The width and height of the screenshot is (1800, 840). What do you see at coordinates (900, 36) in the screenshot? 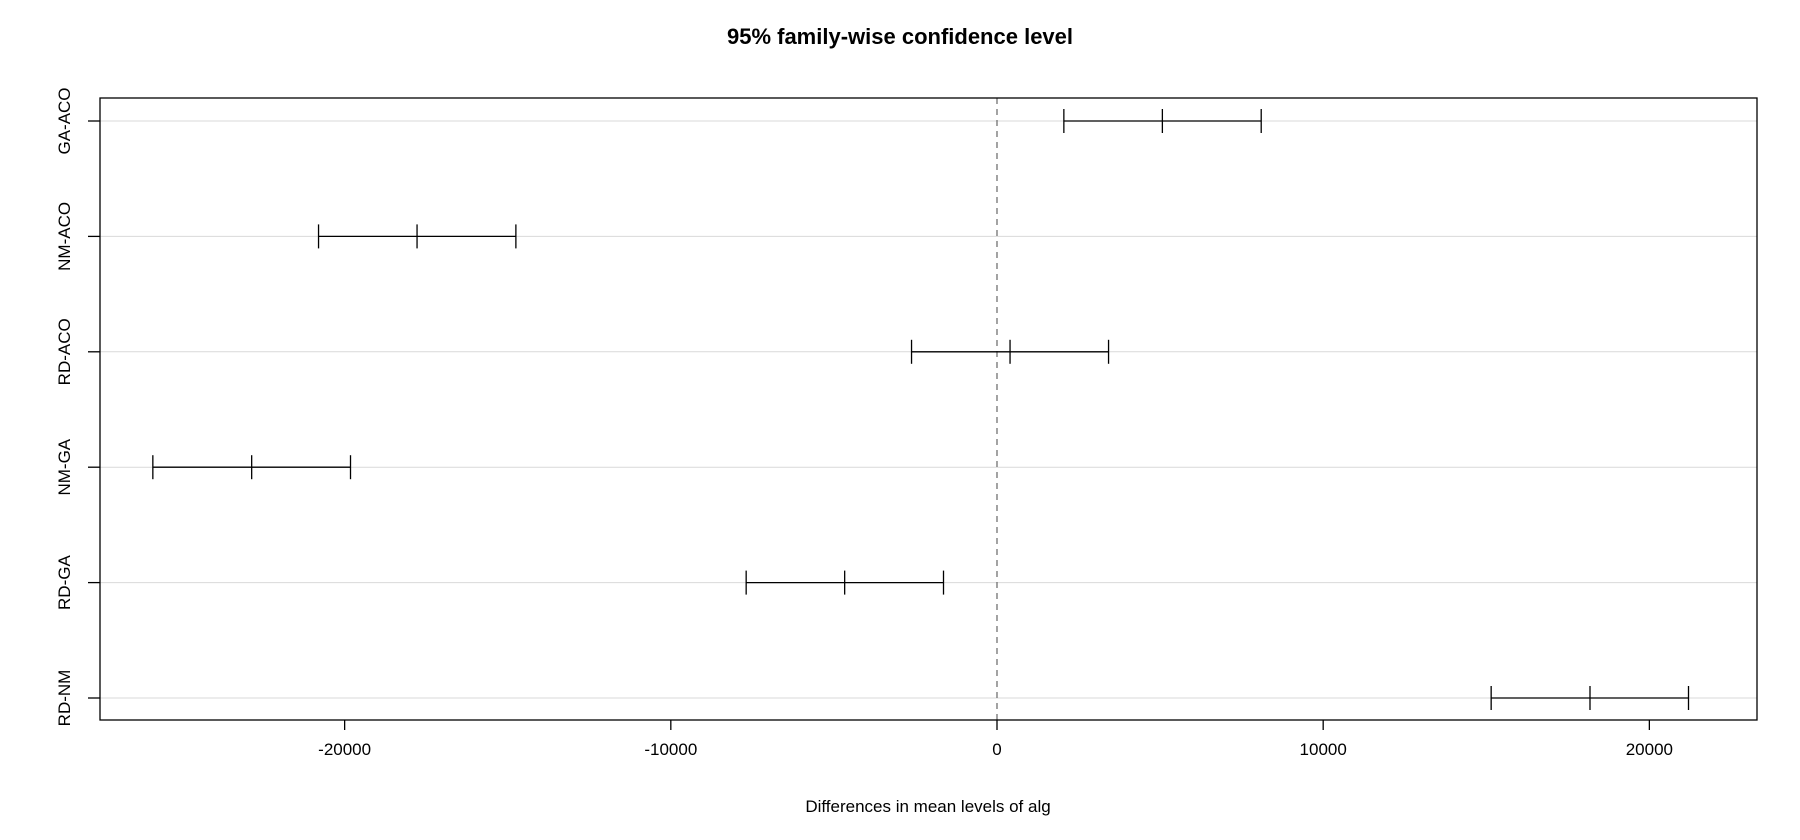
I see `chart-title: 95% family-wise confidence level` at bounding box center [900, 36].